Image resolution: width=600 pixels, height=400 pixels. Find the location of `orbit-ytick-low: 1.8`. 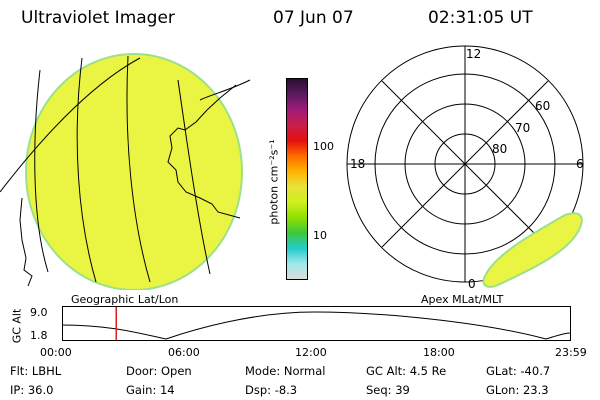

orbit-ytick-low: 1.8 is located at coordinates (39, 335).